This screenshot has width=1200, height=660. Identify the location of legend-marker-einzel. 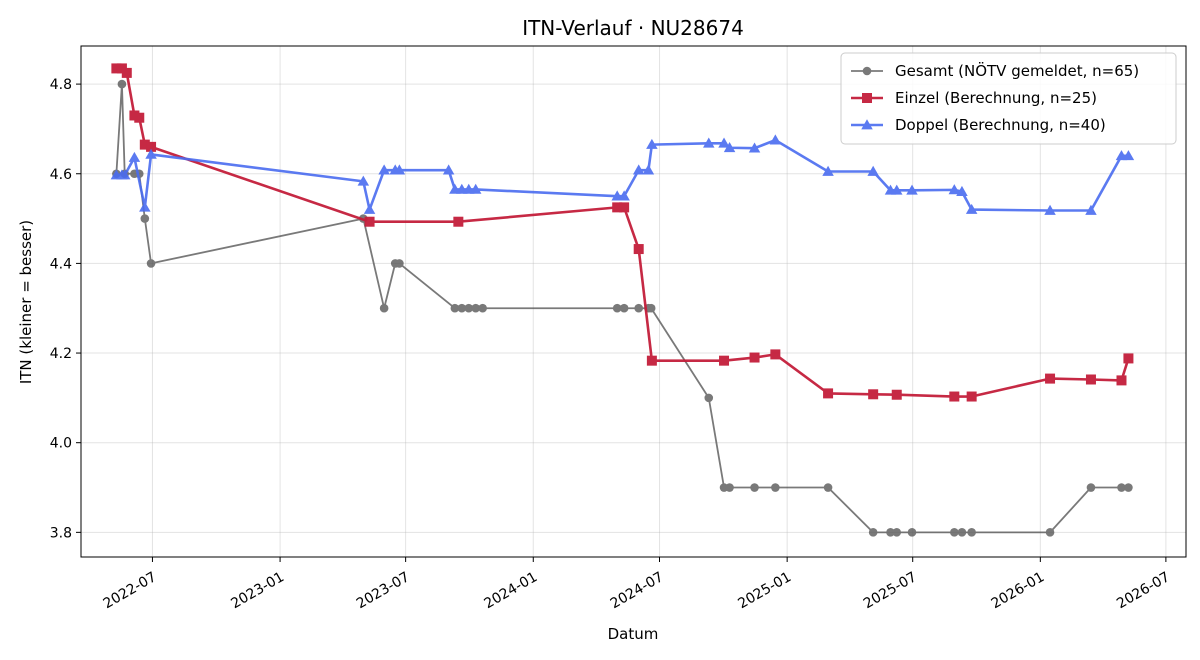
(867, 98).